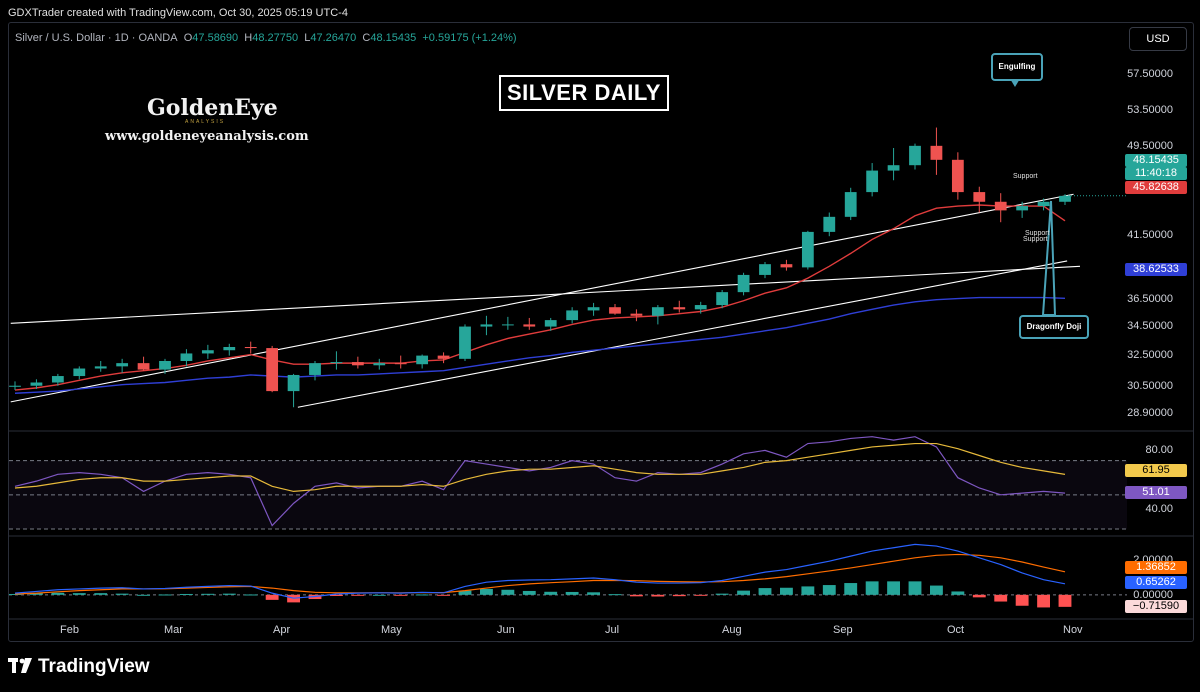  I want to click on support-label-lower: Support, so click(1035, 239).